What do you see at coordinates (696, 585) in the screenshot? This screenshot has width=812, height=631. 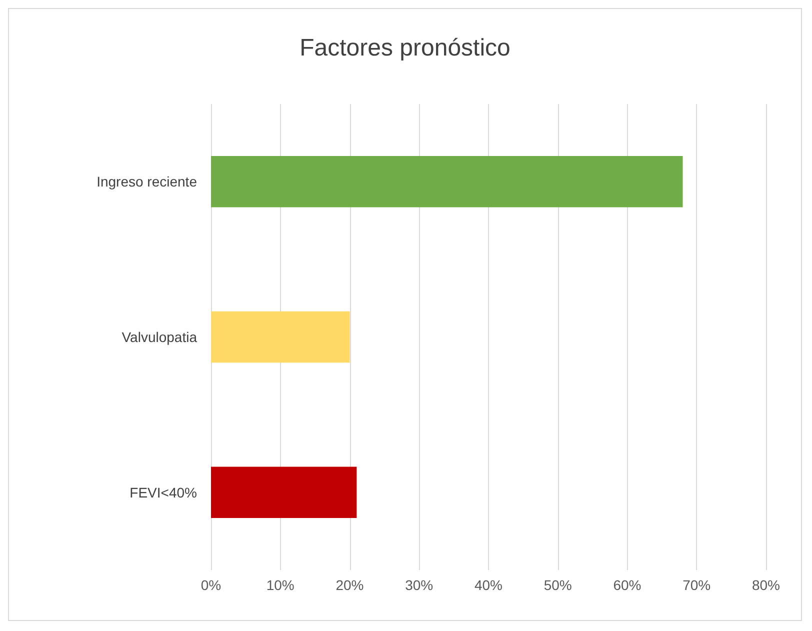 I see `x-tick-label: 70%` at bounding box center [696, 585].